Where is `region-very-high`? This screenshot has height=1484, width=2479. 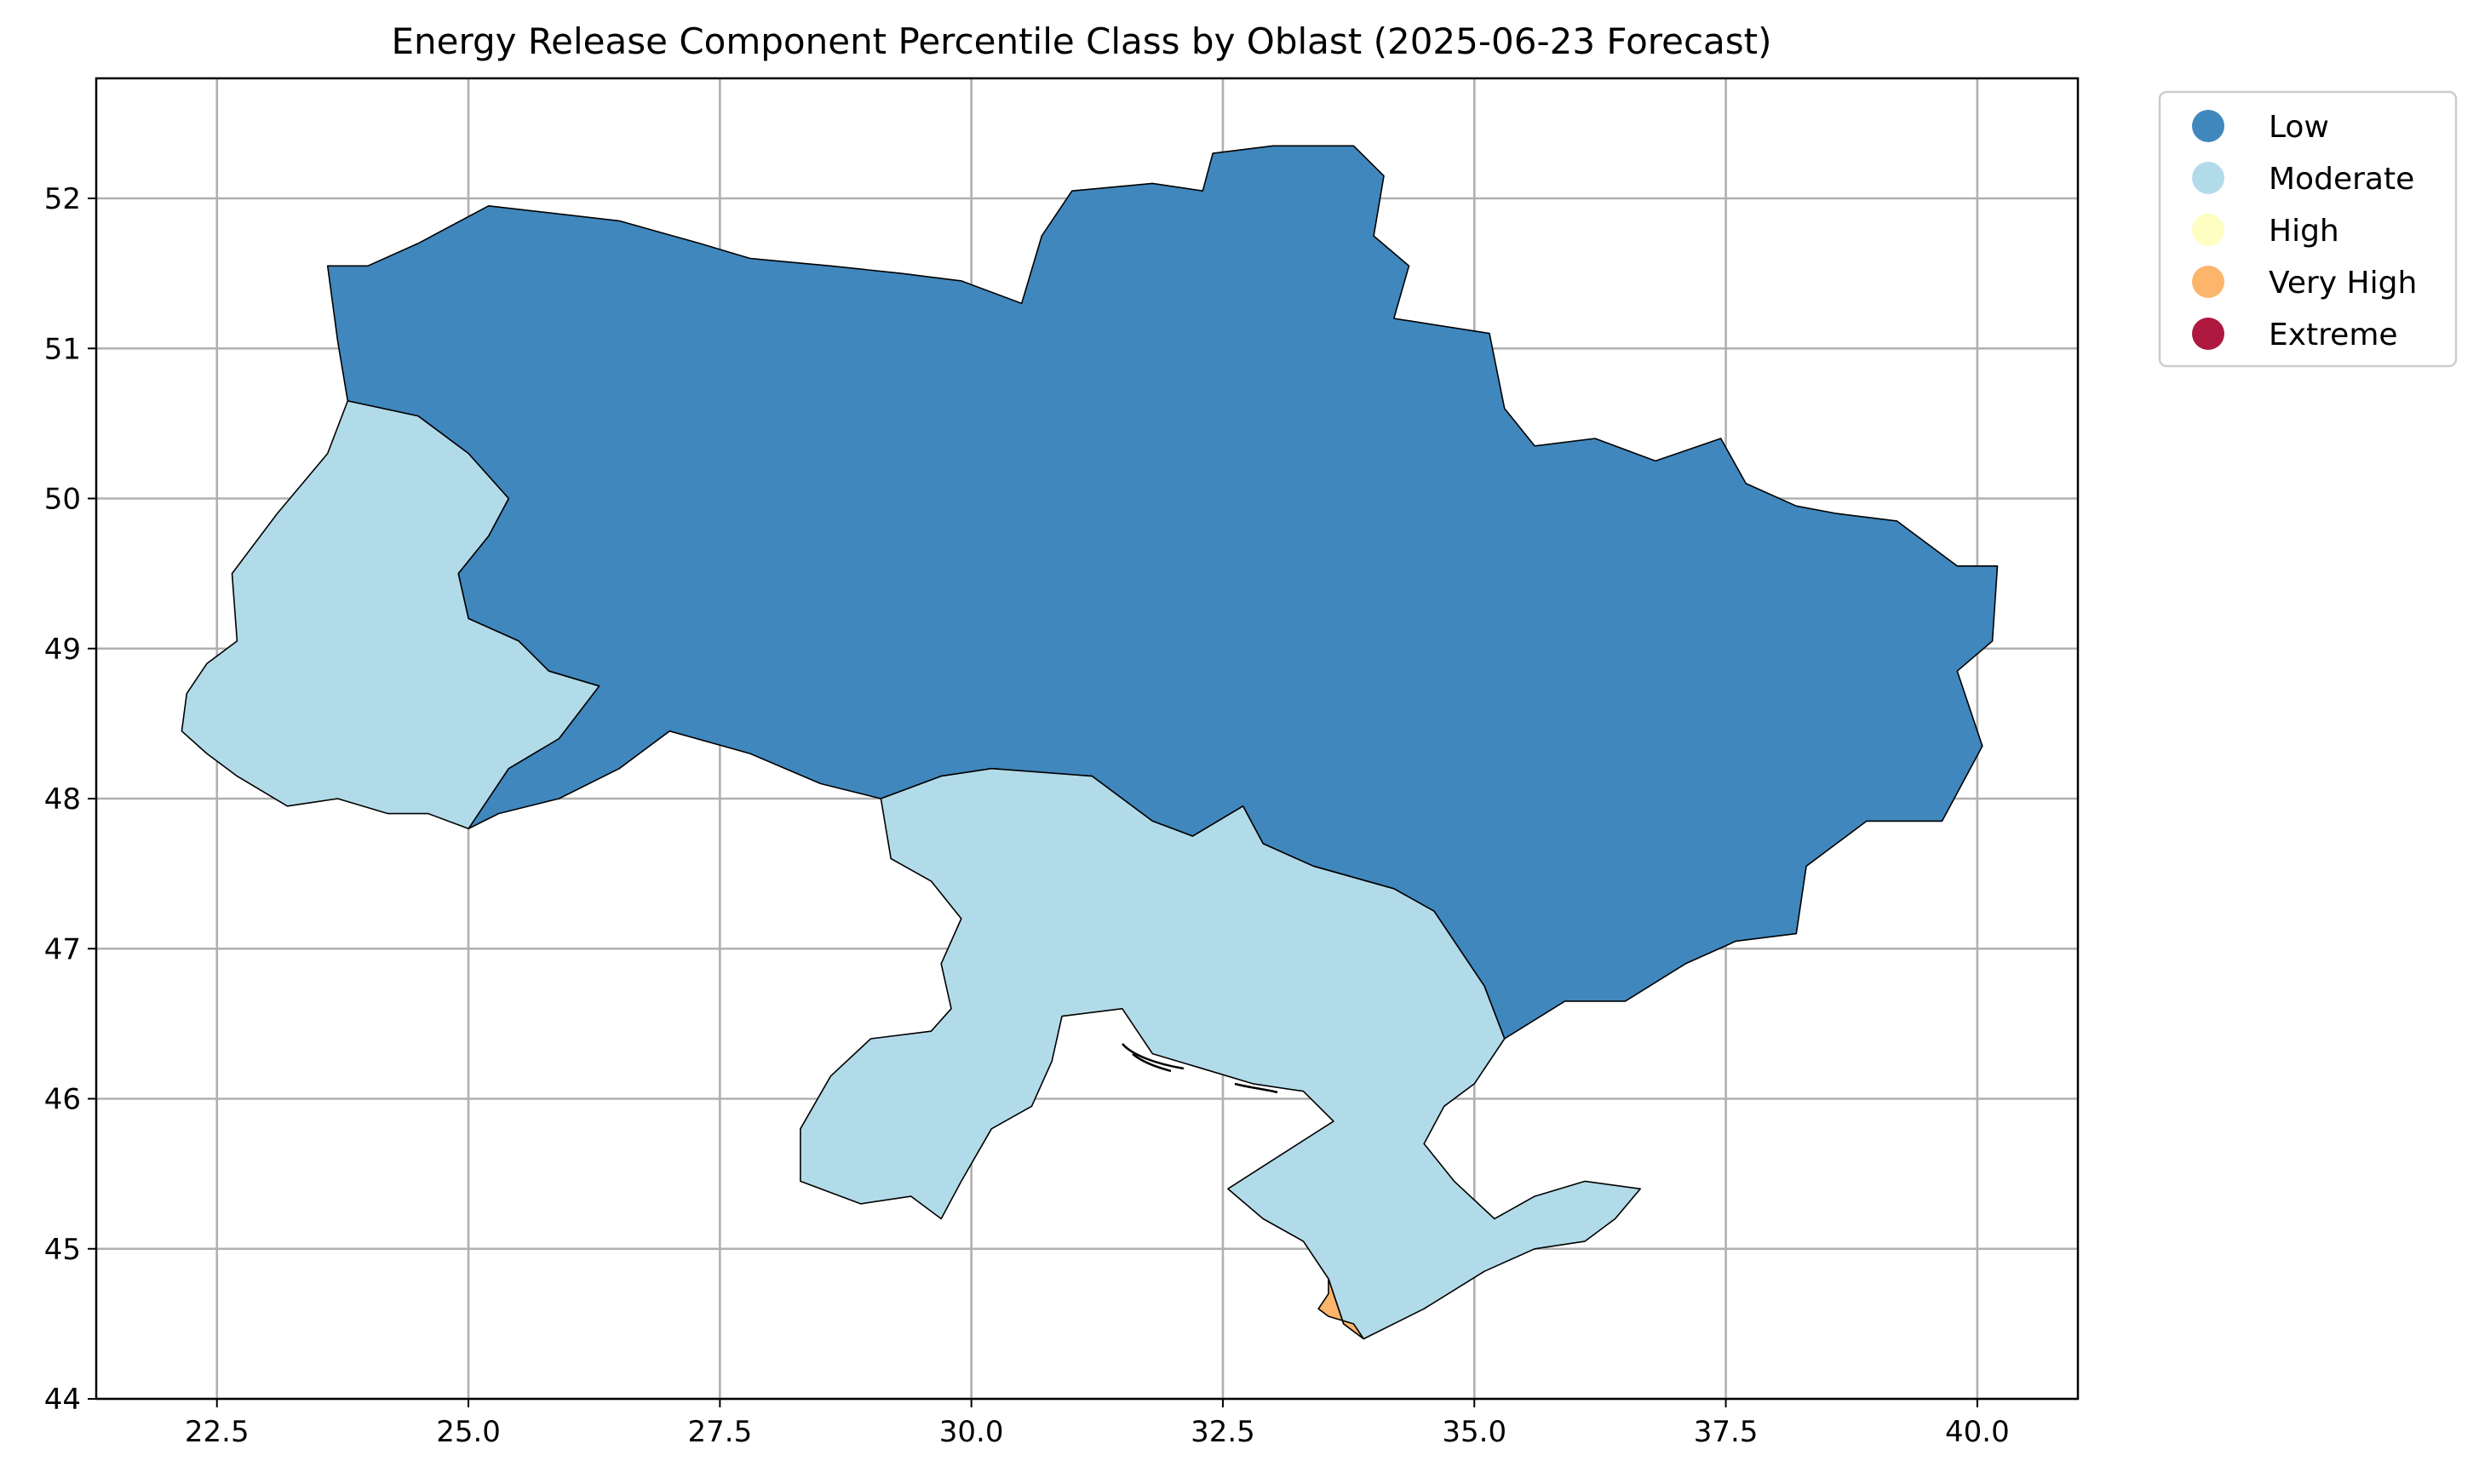 region-very-high is located at coordinates (1341, 1309).